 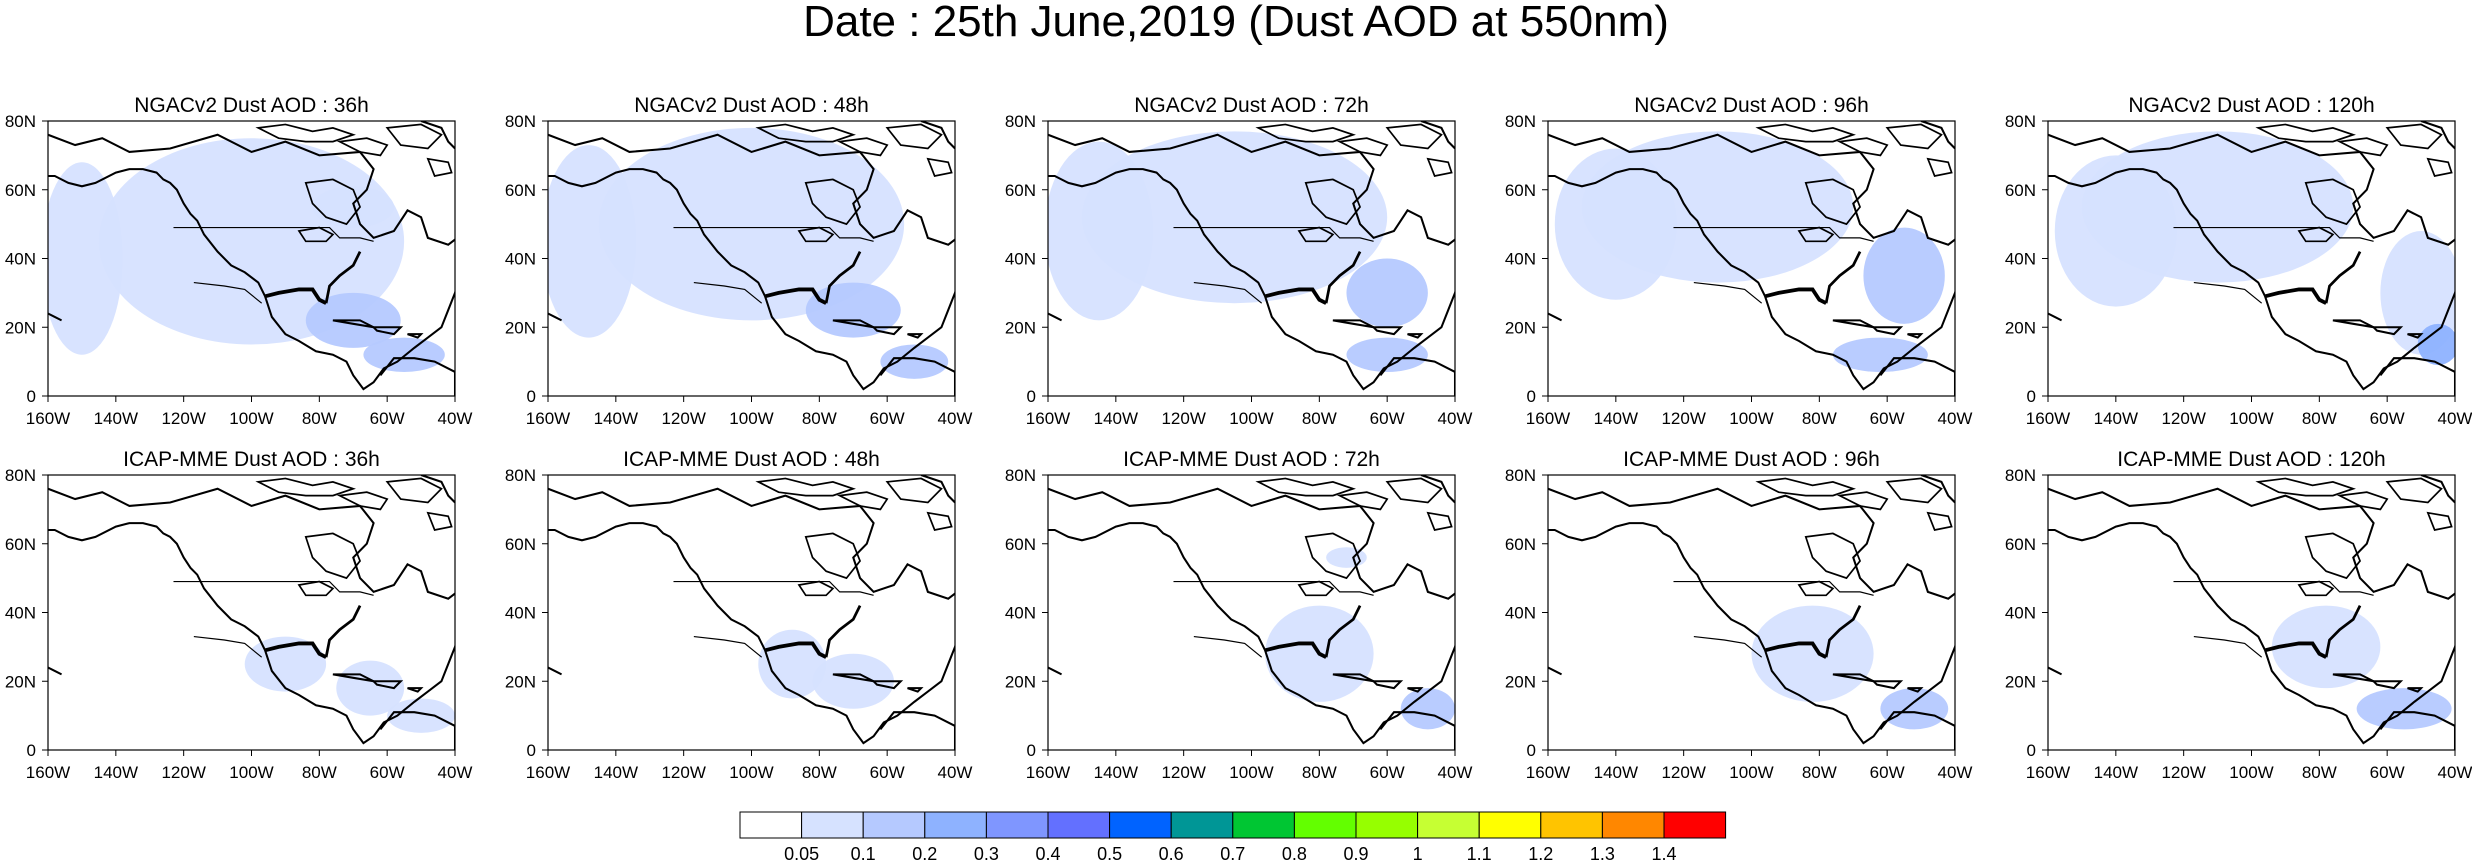 I want to click on panel-title: ICAP-MME Dust AOD : 36h, so click(x=251, y=459).